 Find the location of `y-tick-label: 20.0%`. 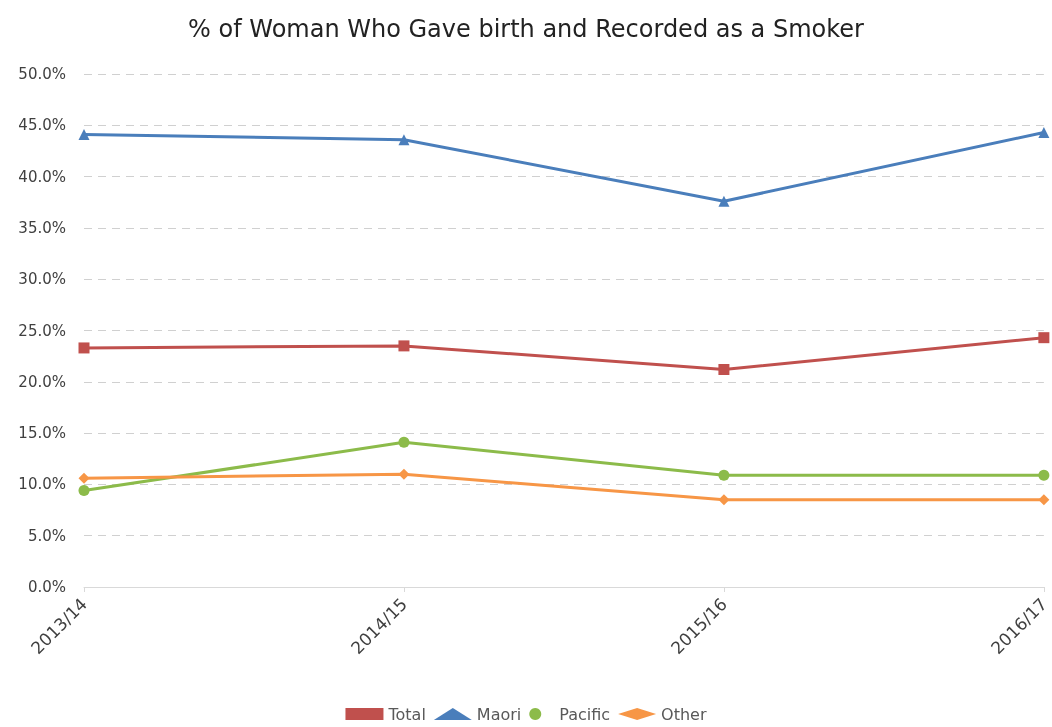

y-tick-label: 20.0% is located at coordinates (42, 381).